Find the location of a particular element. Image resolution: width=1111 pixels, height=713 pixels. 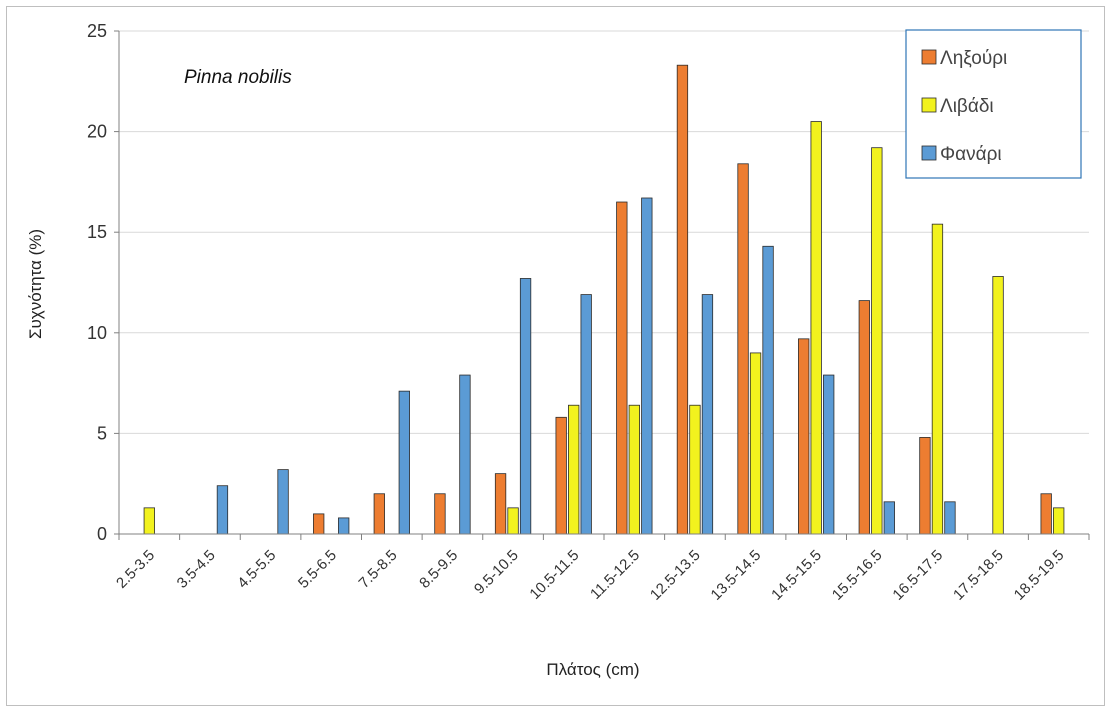

species-annotation: Pinna nobilis is located at coordinates (238, 77).